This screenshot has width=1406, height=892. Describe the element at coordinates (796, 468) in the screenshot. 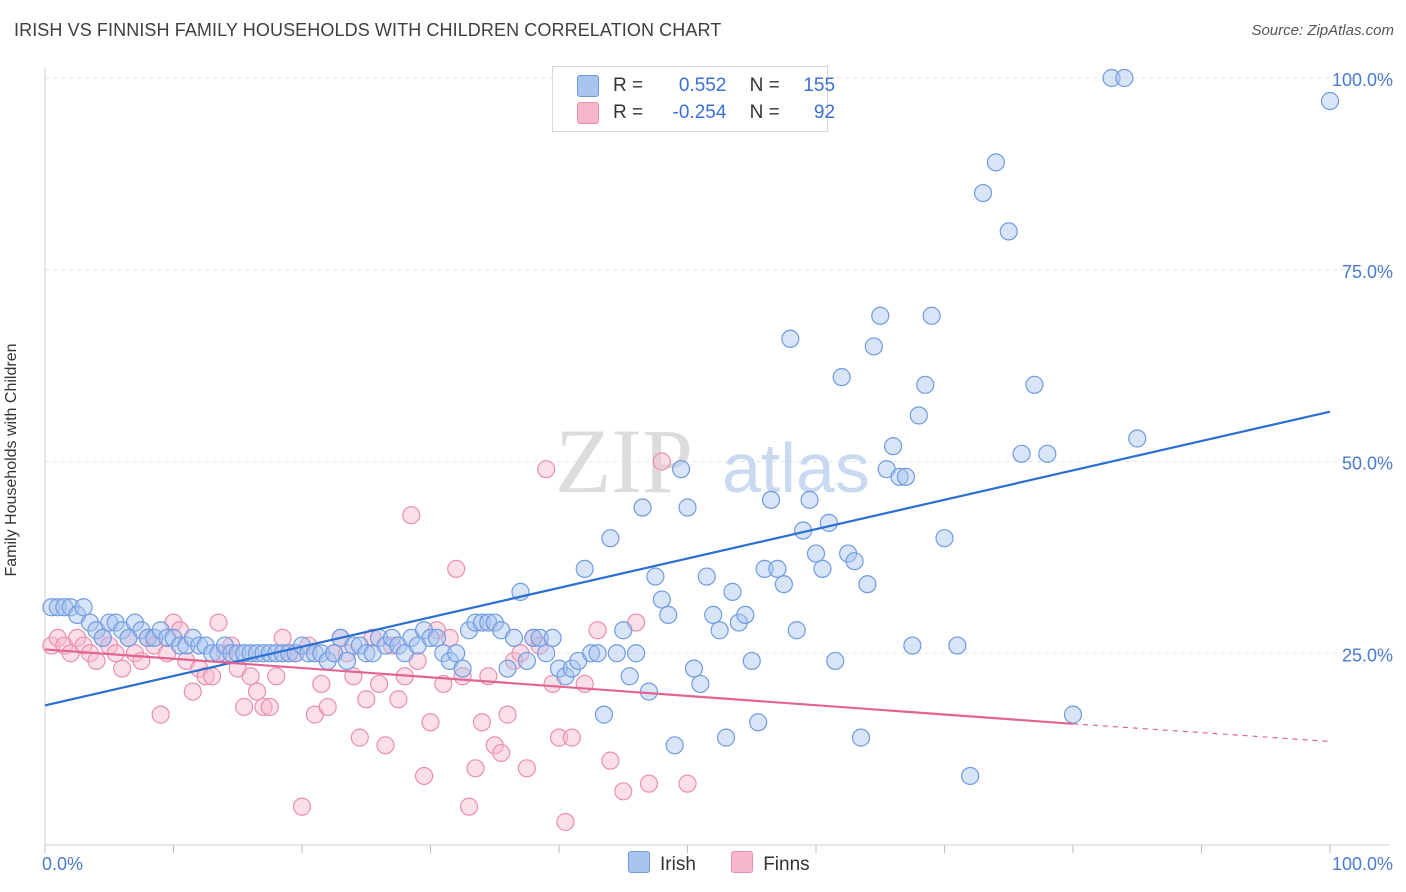

I see `watermark-atlas: atlas` at that location.